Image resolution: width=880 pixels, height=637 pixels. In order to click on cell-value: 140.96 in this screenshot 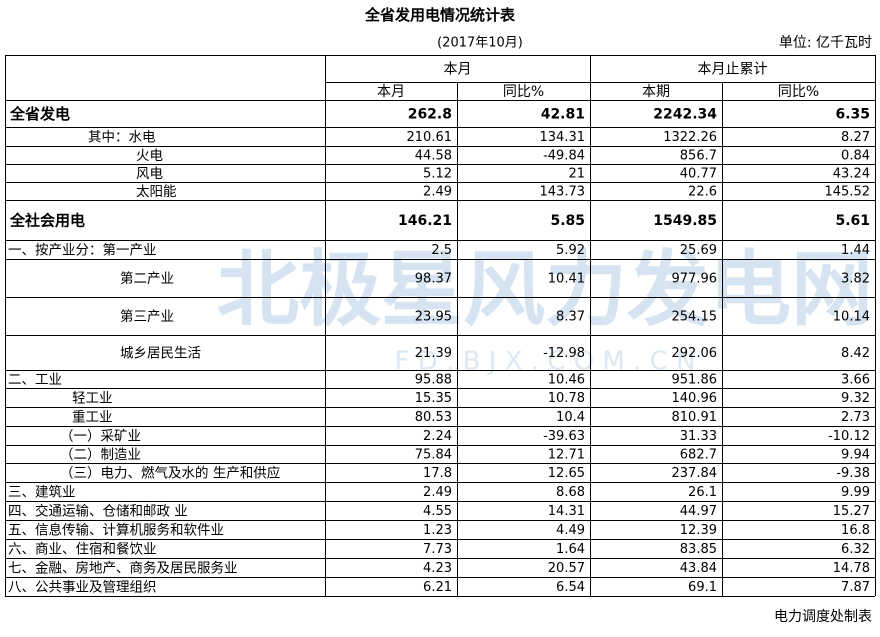, I will do `click(695, 398)`.